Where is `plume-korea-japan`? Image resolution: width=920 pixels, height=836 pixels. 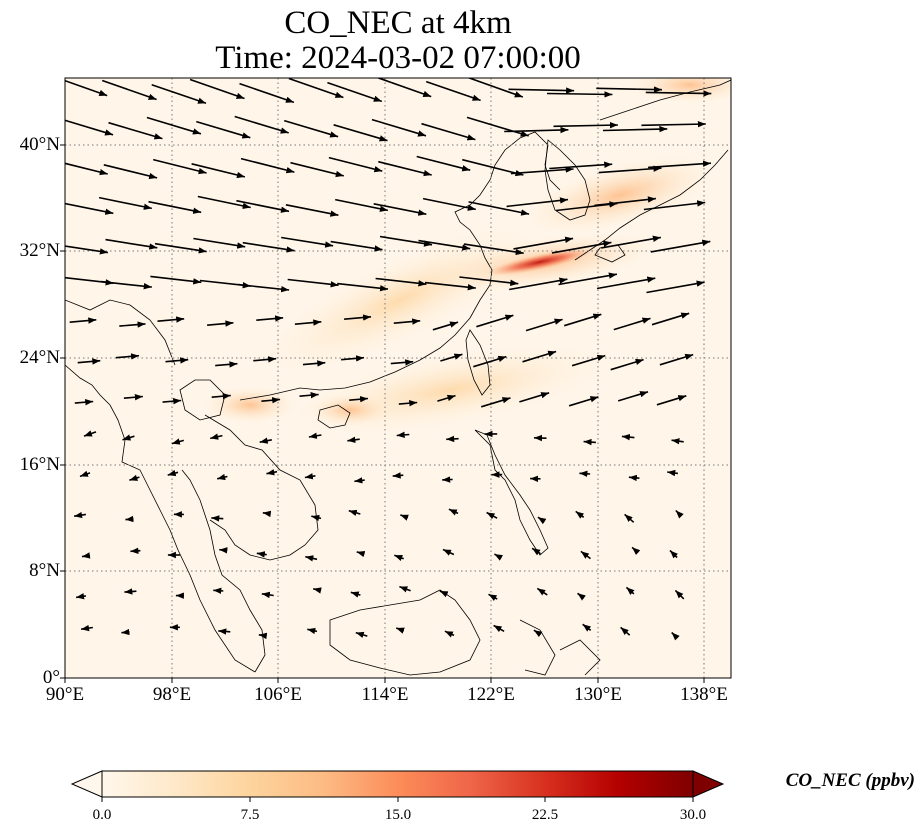
plume-korea-japan is located at coordinates (620, 195).